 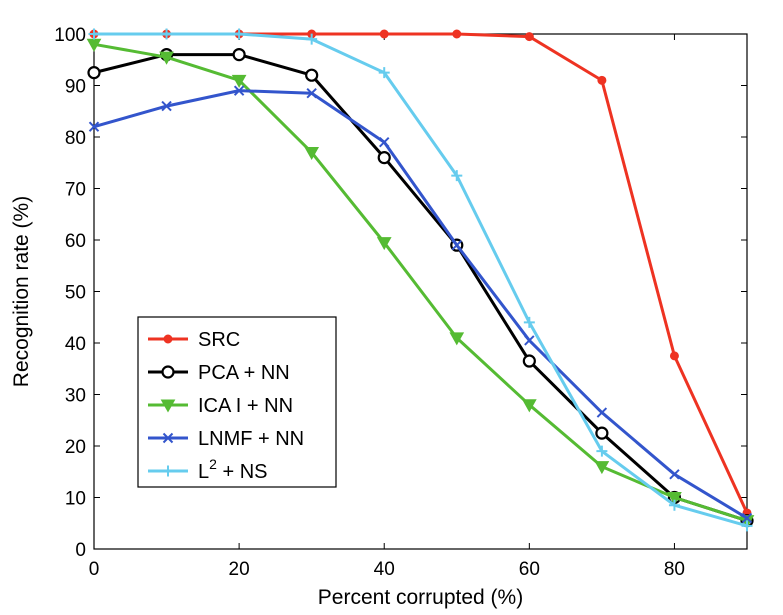 I want to click on x-tick-label: 60, so click(x=529, y=569).